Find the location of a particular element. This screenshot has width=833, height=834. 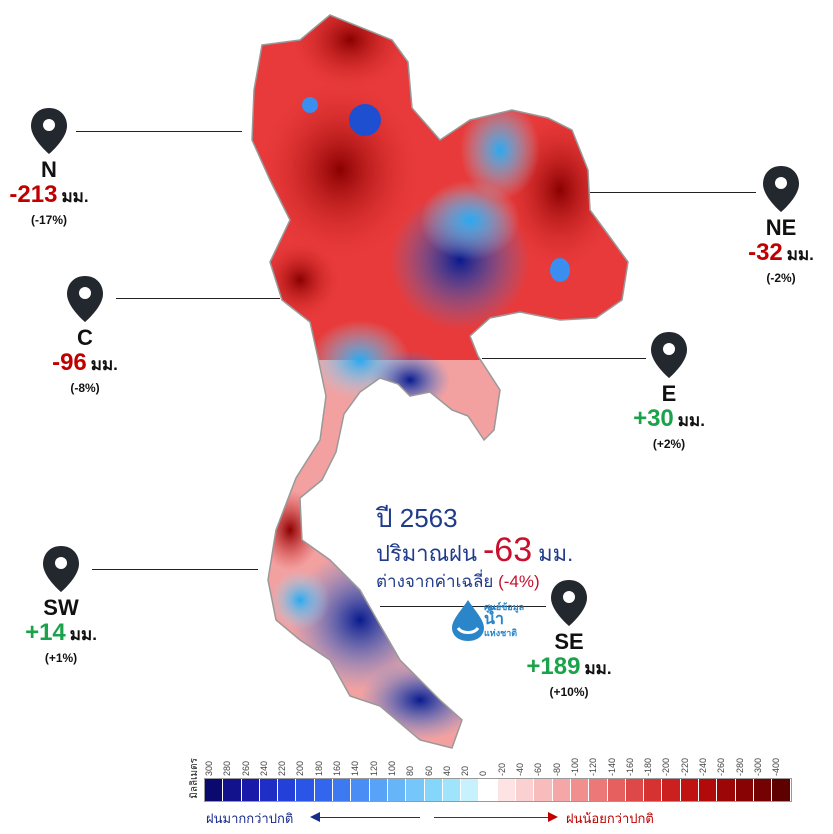

legend-tick-label: -100 is located at coordinates (574, 766).